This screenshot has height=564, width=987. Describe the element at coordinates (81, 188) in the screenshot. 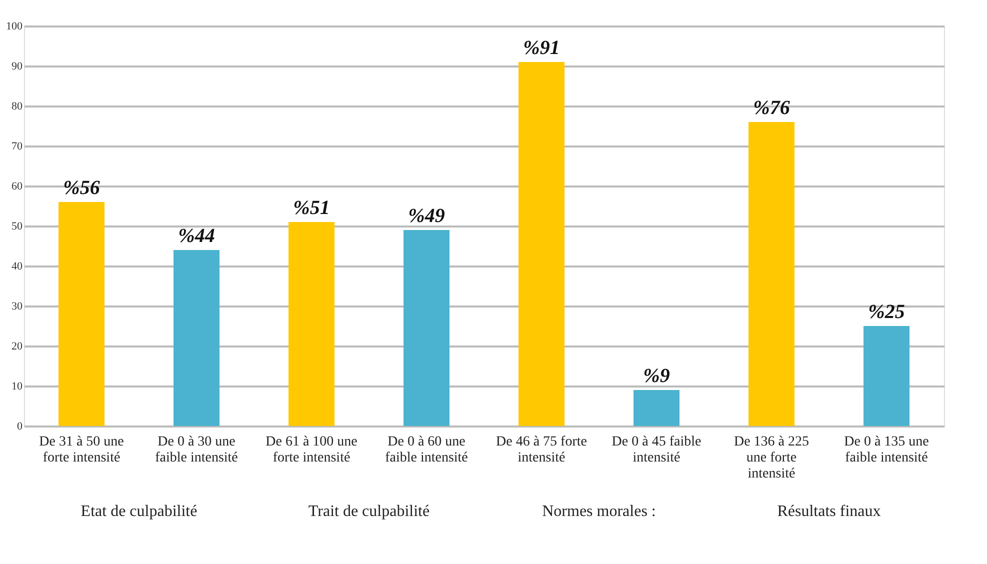

I see `data-label: %56` at that location.